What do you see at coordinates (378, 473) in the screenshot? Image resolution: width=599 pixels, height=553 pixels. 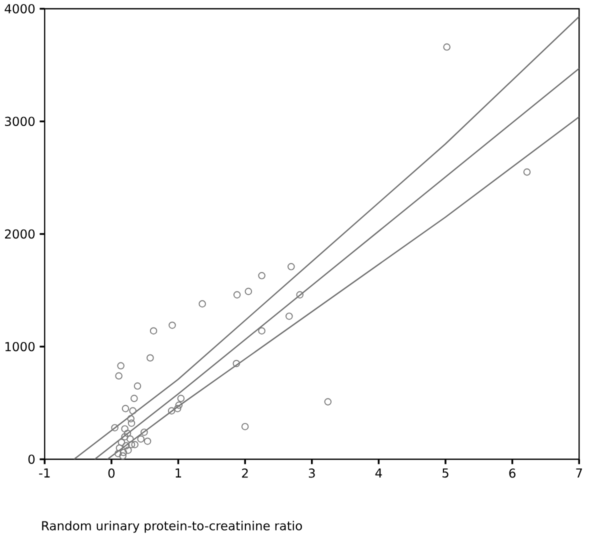 I see `x-tick-label: 4` at bounding box center [378, 473].